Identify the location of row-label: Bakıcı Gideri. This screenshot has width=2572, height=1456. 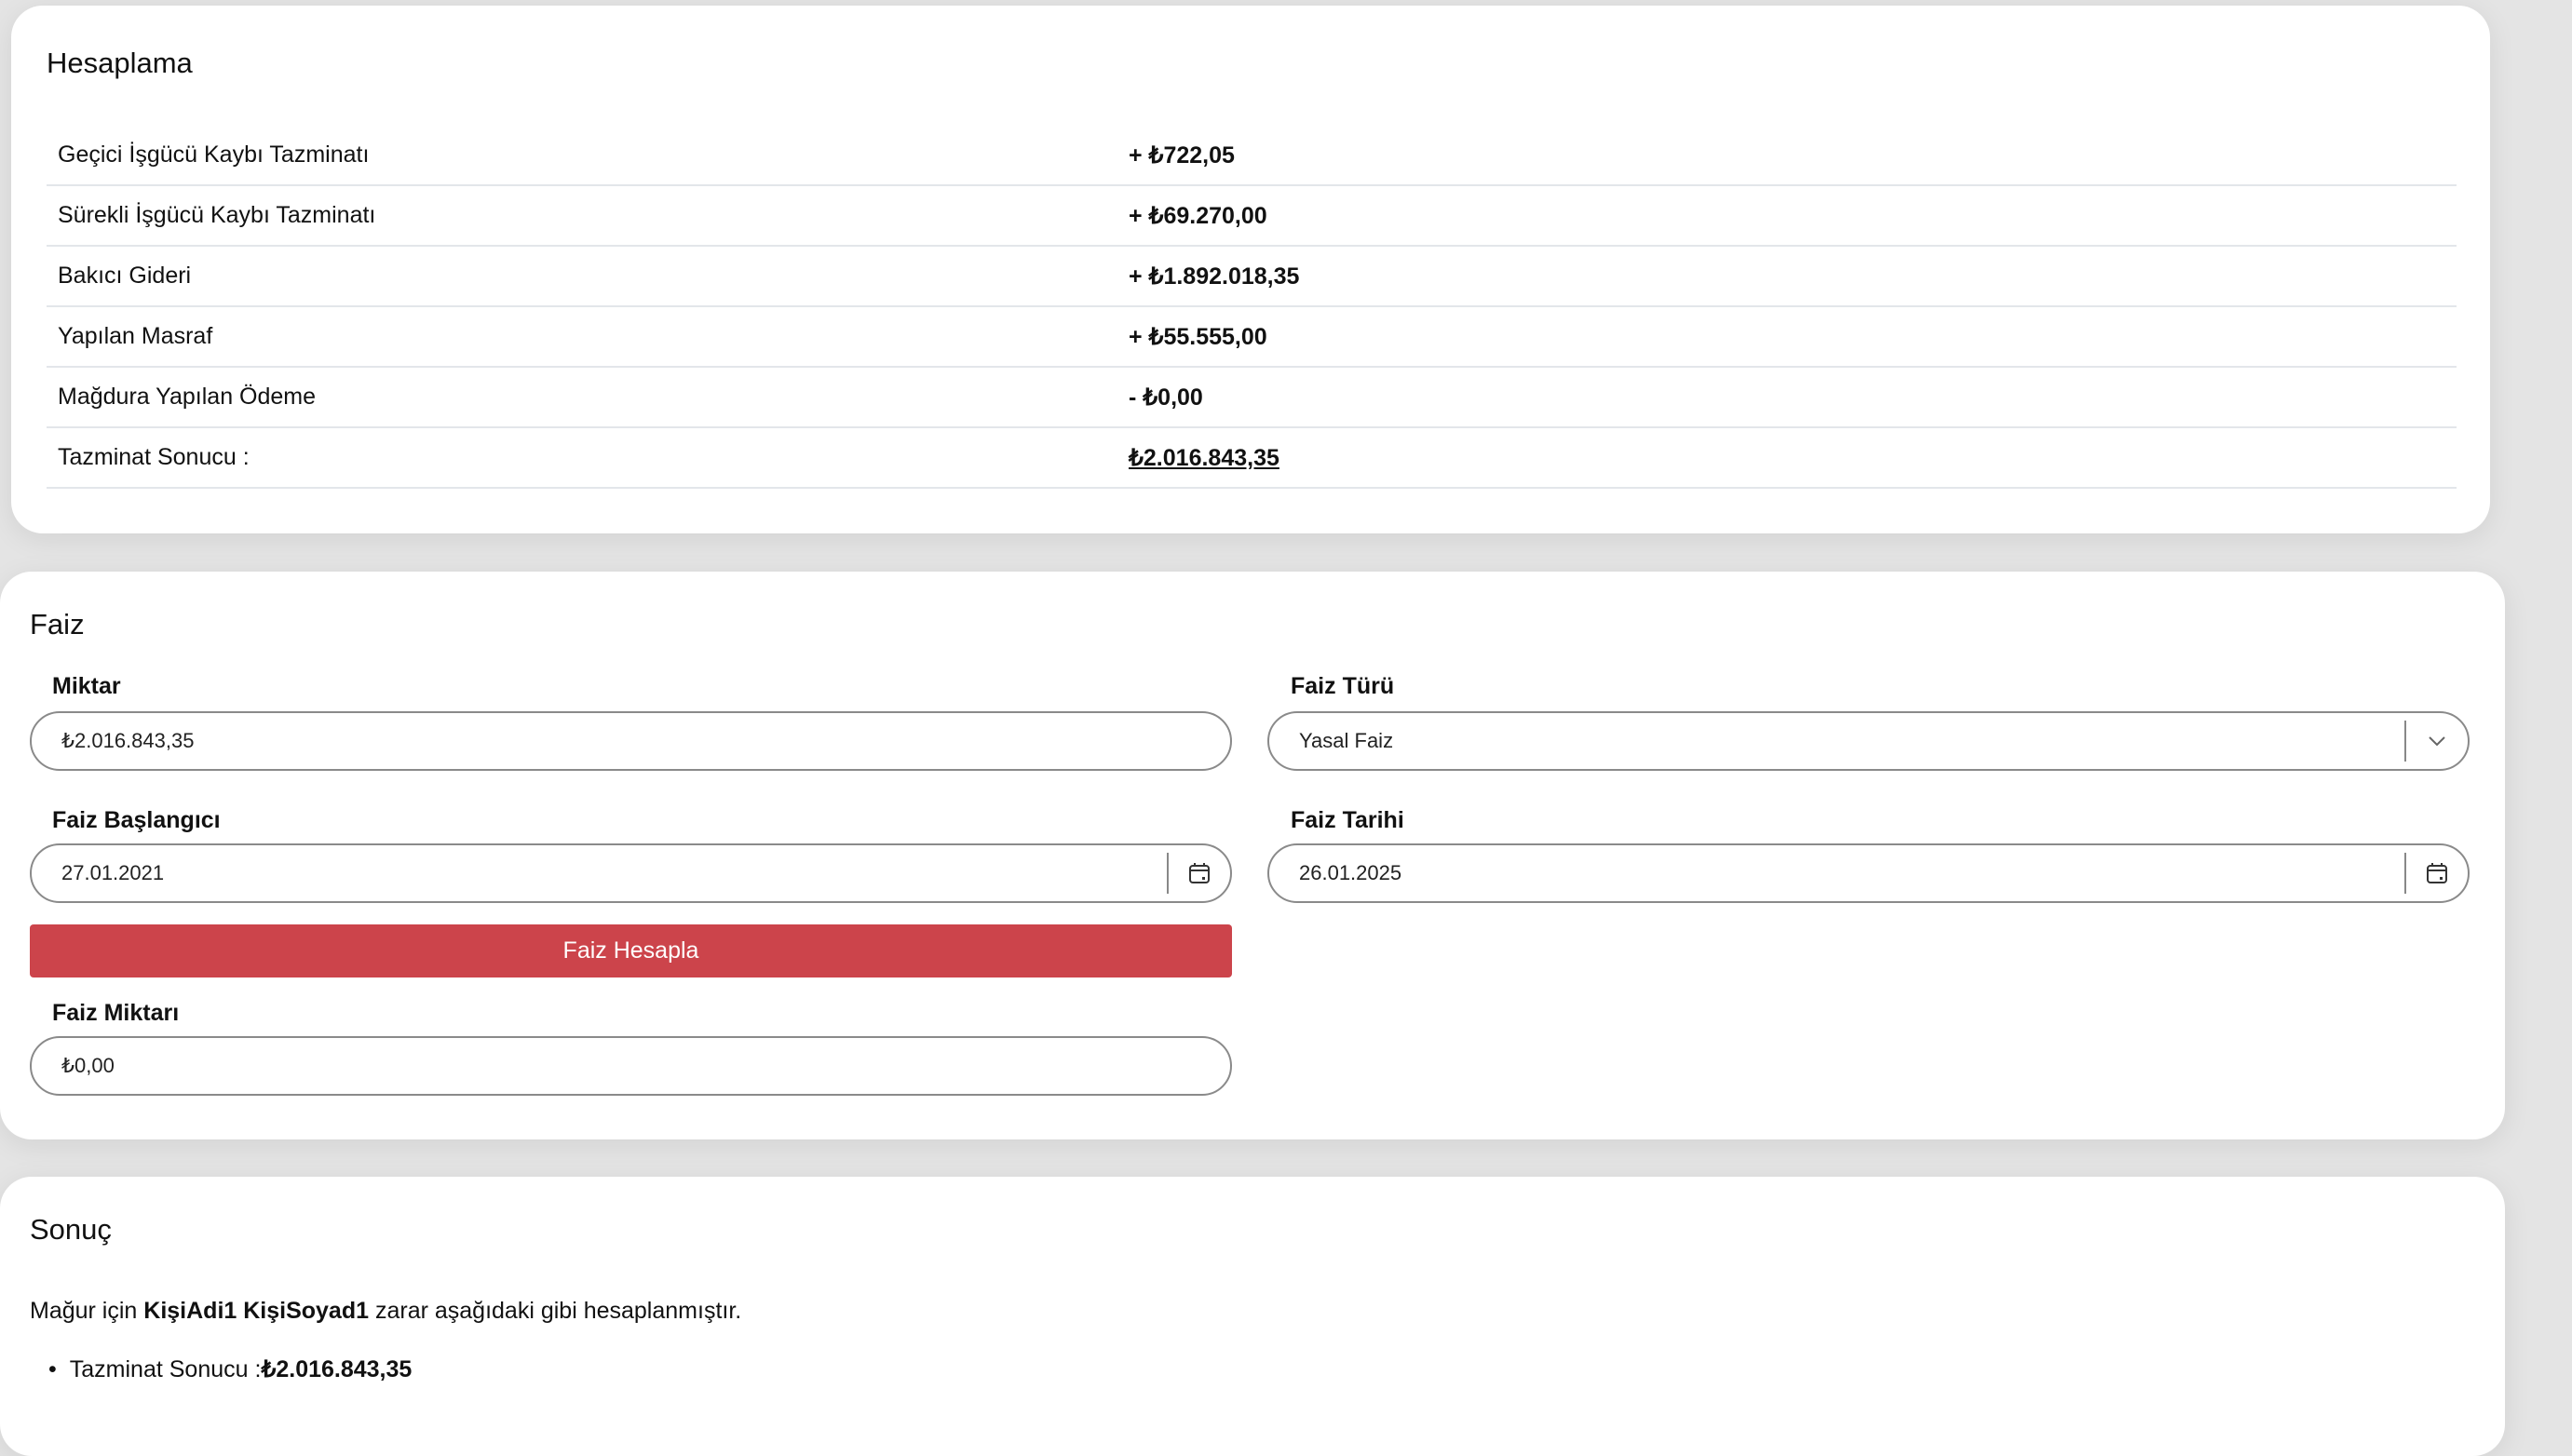
(125, 276).